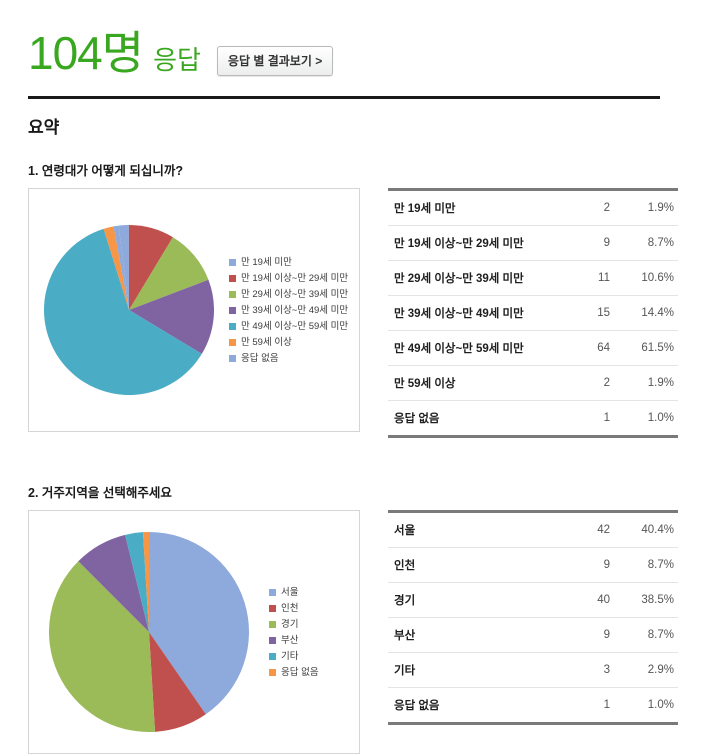 This screenshot has width=727, height=754. I want to click on table-row: 서울 42 40.4%, so click(533, 530).